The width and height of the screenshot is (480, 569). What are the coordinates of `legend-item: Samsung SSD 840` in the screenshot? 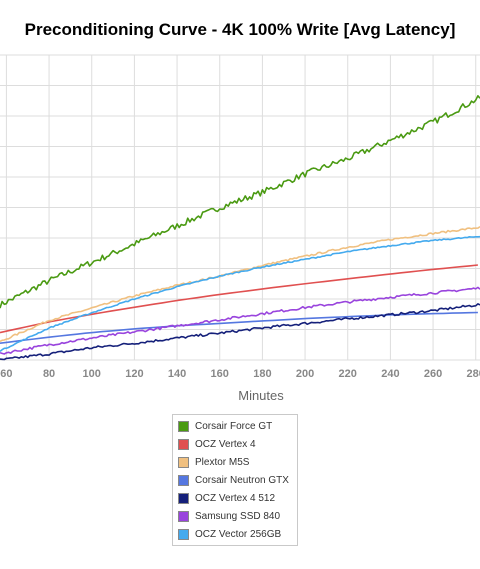 It's located at (235, 516).